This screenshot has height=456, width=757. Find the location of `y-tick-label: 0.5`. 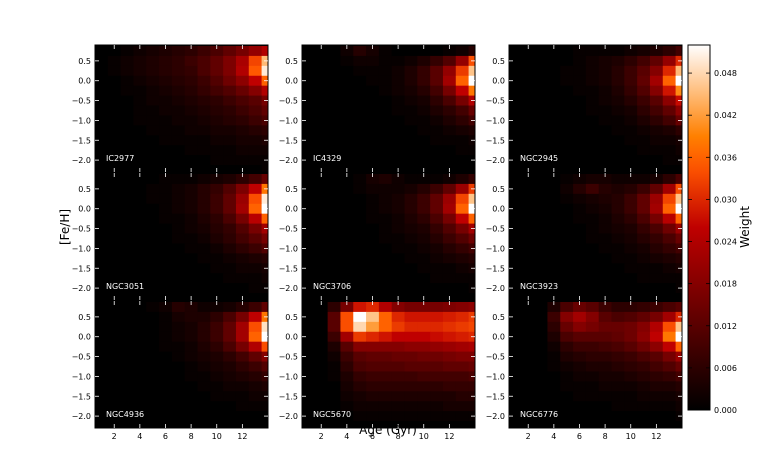

y-tick-label: 0.5 is located at coordinates (498, 61).